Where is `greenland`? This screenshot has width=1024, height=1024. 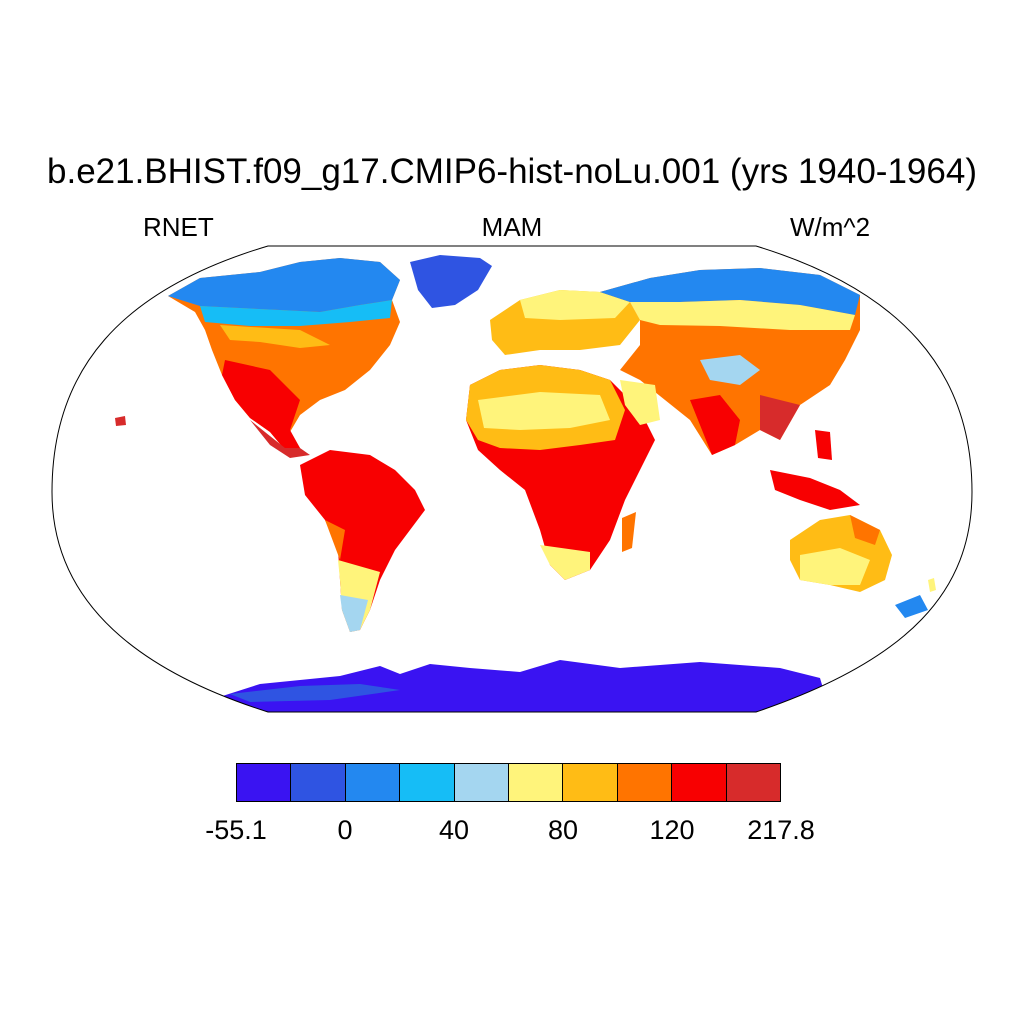
greenland is located at coordinates (451, 281).